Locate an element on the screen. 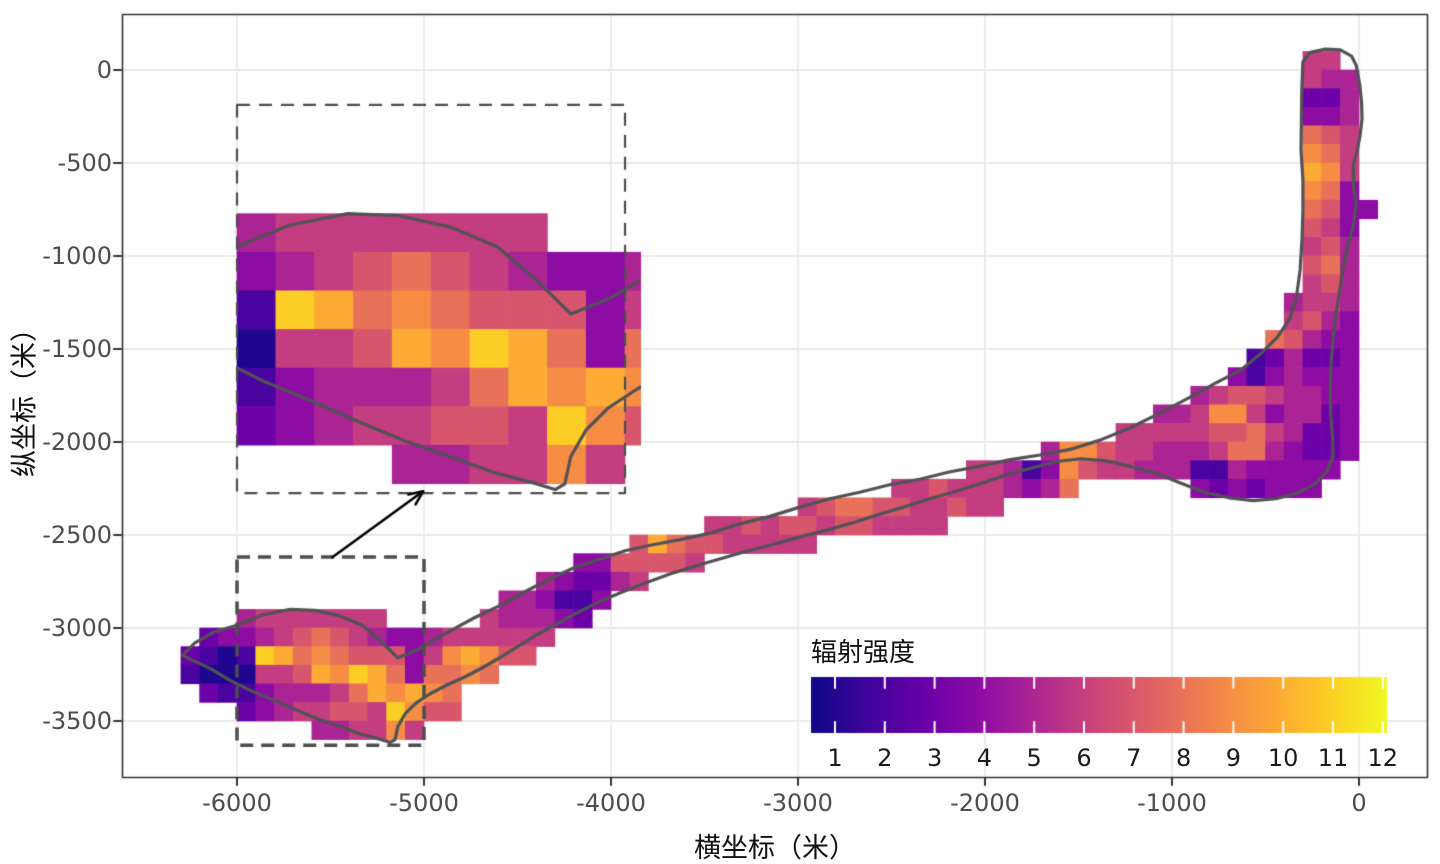 This screenshot has height=864, width=1440. legend-tick-label: 2 is located at coordinates (885, 758).